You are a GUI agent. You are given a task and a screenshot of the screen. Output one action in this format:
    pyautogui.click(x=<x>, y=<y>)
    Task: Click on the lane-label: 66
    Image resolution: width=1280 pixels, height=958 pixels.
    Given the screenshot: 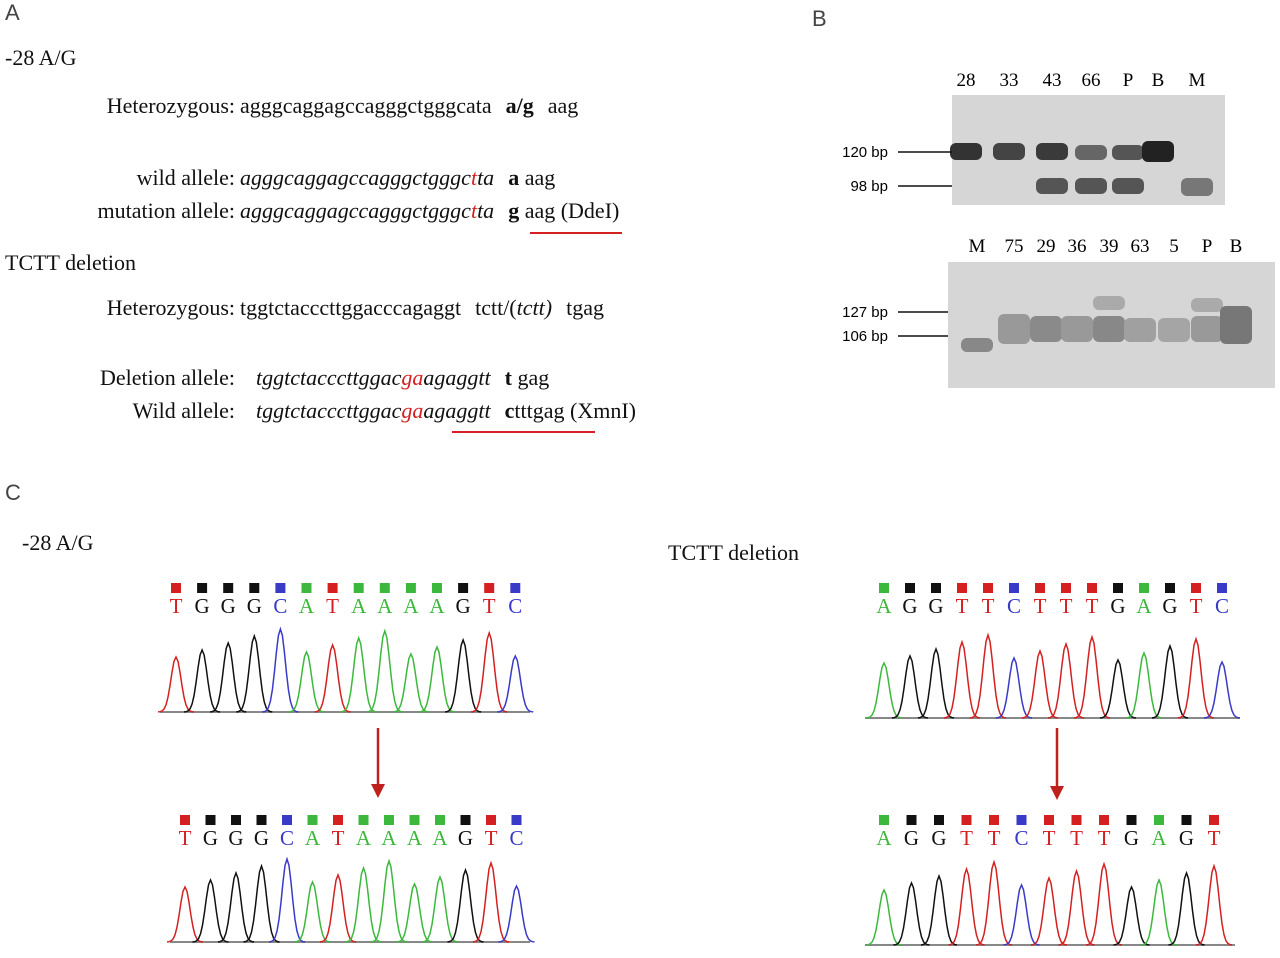 What is the action you would take?
    pyautogui.click(x=1091, y=80)
    